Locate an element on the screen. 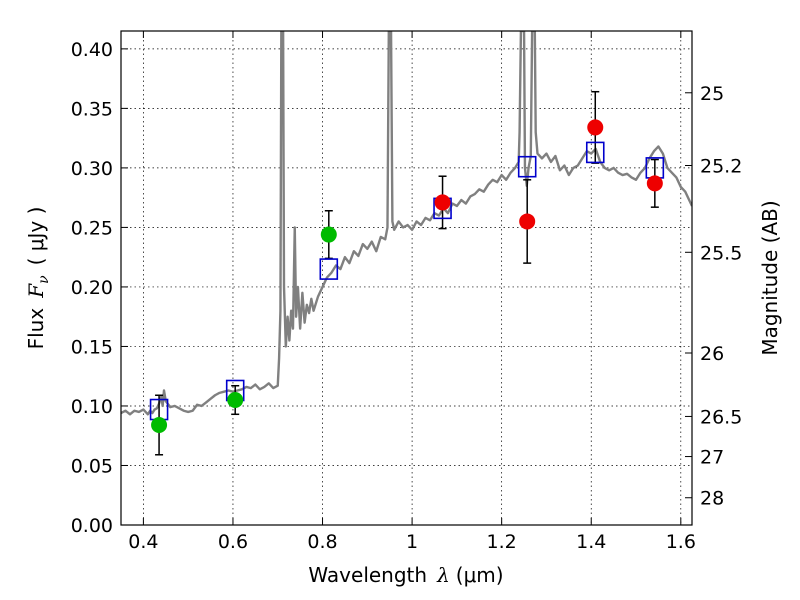 Image resolution: width=800 pixels, height=600 pixels. y2-tick-label: 26.5 is located at coordinates (721, 417).